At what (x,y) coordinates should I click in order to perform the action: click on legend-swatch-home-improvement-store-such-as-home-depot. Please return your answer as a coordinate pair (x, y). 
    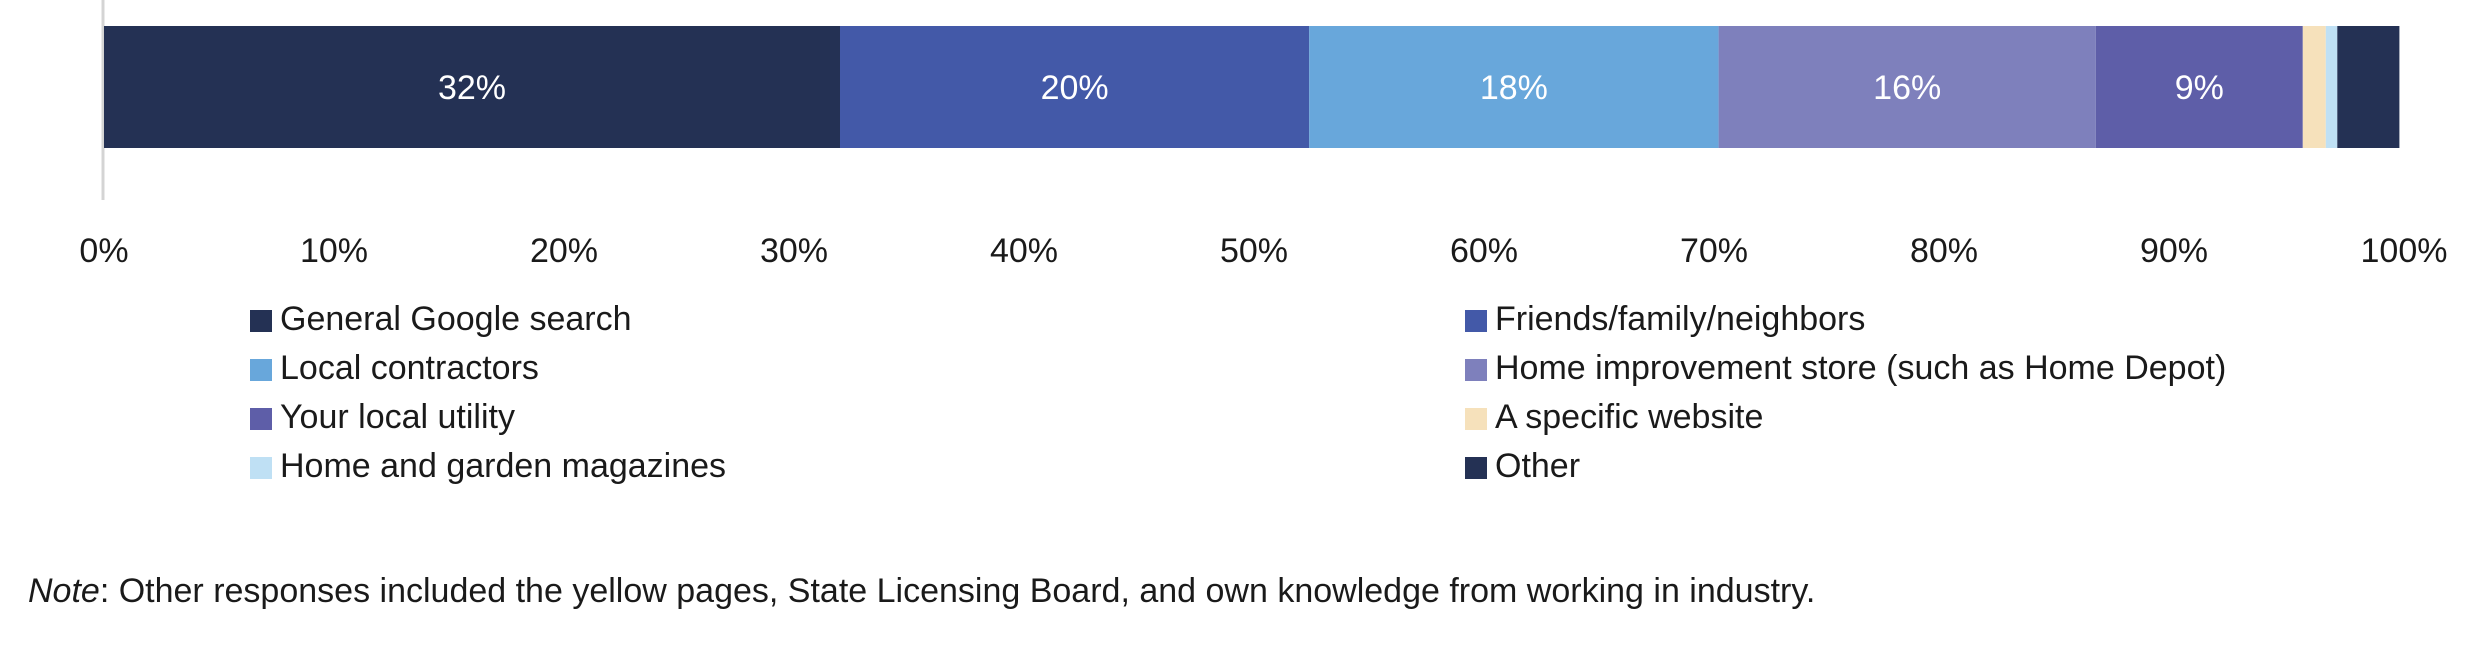
    Looking at the image, I should click on (1476, 370).